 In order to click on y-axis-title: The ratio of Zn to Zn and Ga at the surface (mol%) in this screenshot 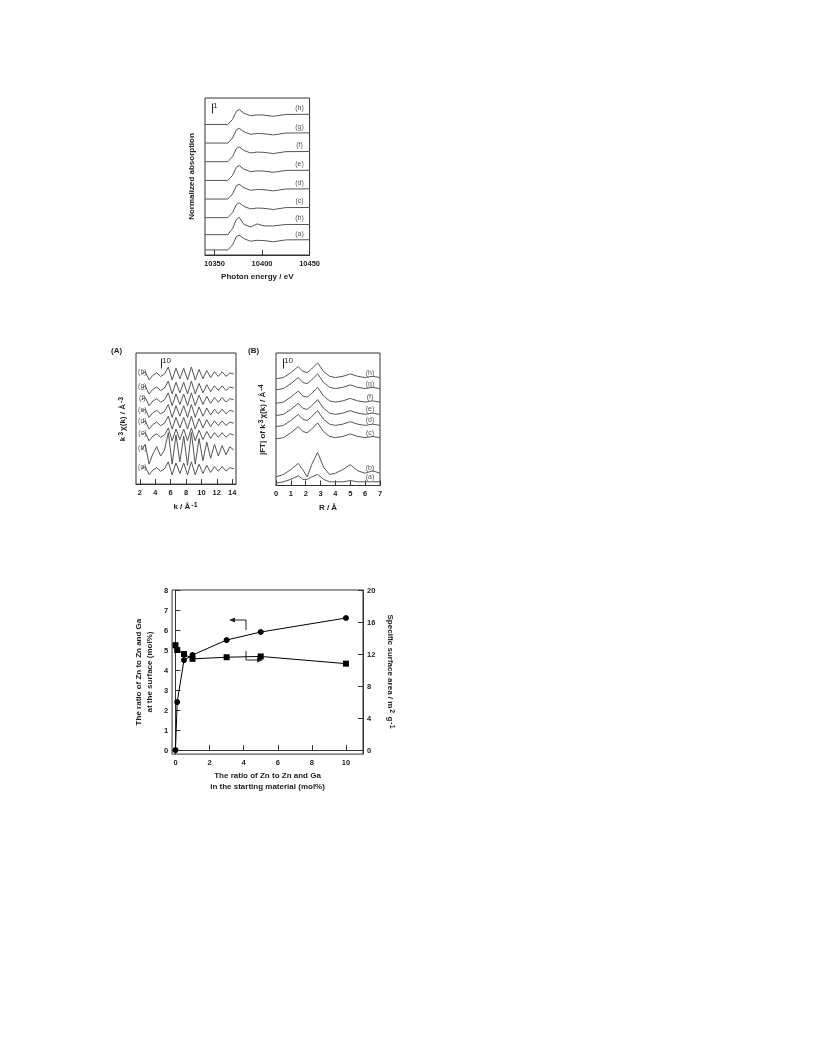, I will do `click(143, 672)`.